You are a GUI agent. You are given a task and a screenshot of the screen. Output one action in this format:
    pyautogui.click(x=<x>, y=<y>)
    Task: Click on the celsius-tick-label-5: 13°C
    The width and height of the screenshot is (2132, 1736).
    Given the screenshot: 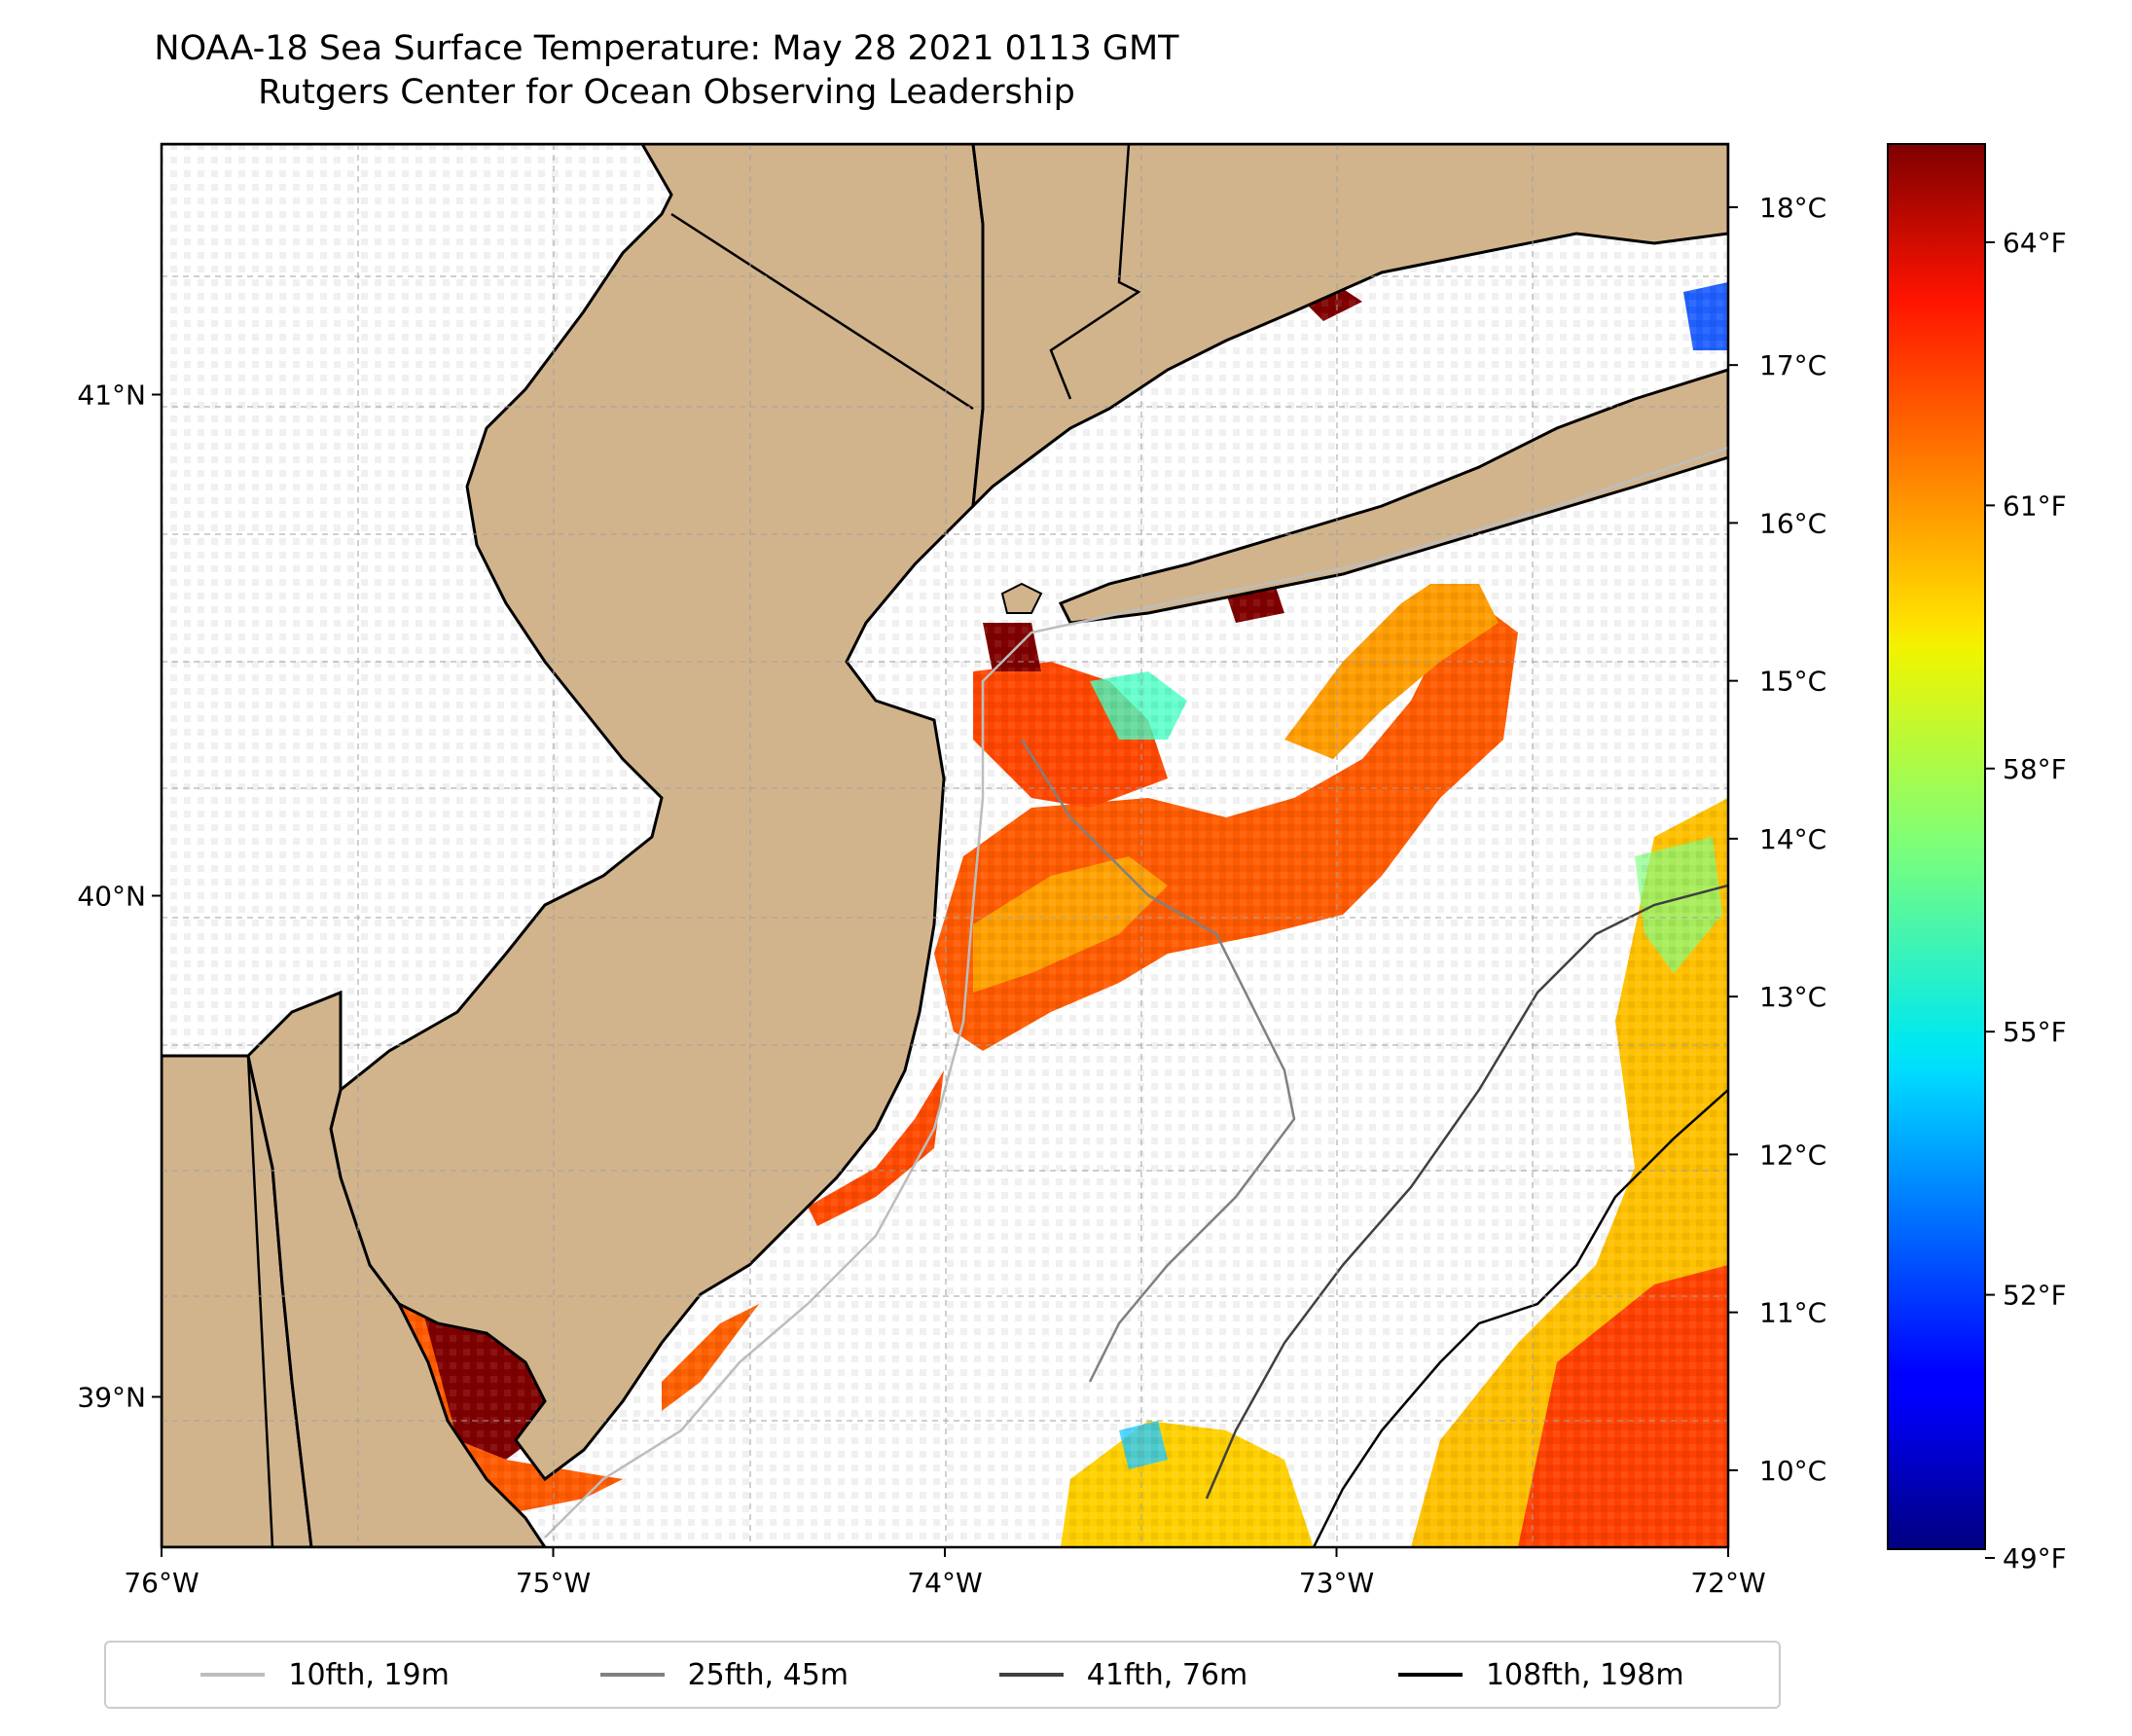 What is the action you would take?
    pyautogui.click(x=1793, y=997)
    